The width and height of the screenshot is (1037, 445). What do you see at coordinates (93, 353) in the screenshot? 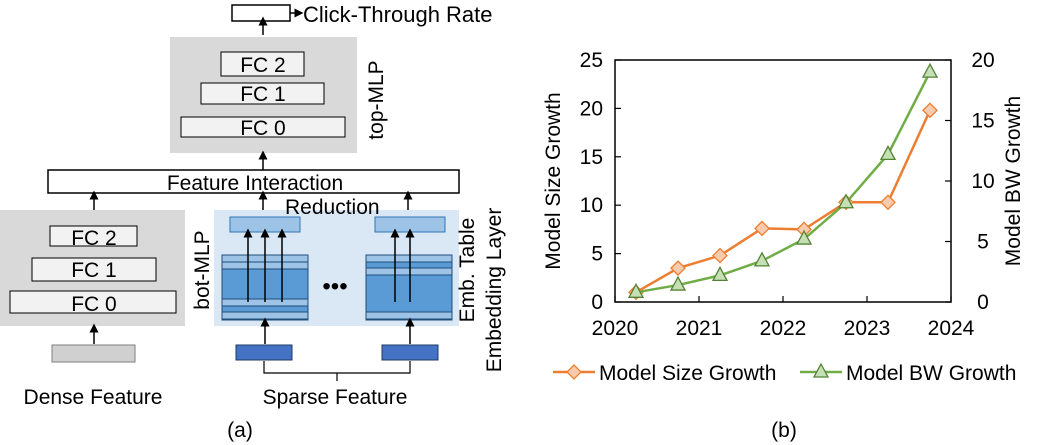
I see `dense-feature-box` at bounding box center [93, 353].